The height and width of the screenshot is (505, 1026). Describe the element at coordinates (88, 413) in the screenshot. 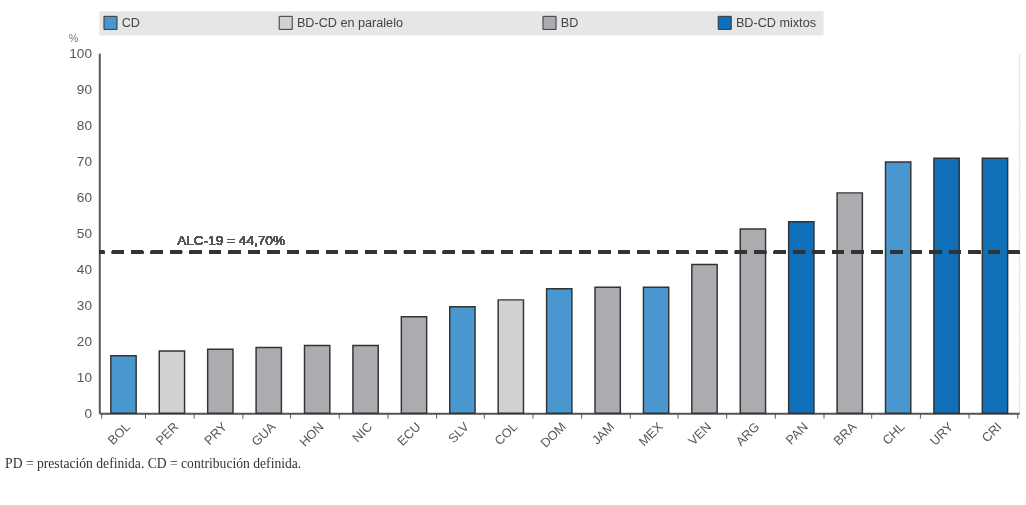

I see `y-tick-label: 0` at that location.